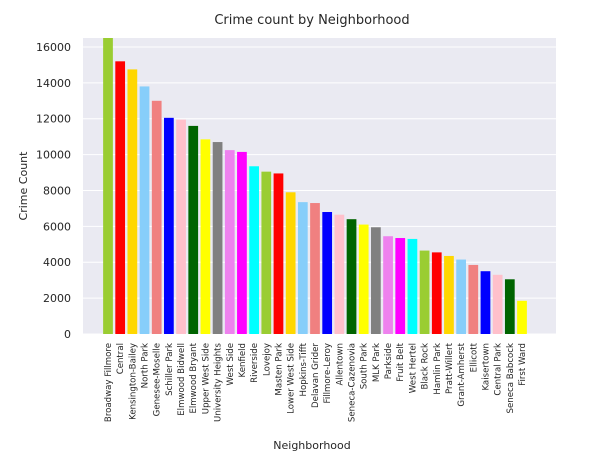 The height and width of the screenshot is (456, 605). Describe the element at coordinates (511, 378) in the screenshot. I see `x-tick-label: Seneca Babcock` at that location.